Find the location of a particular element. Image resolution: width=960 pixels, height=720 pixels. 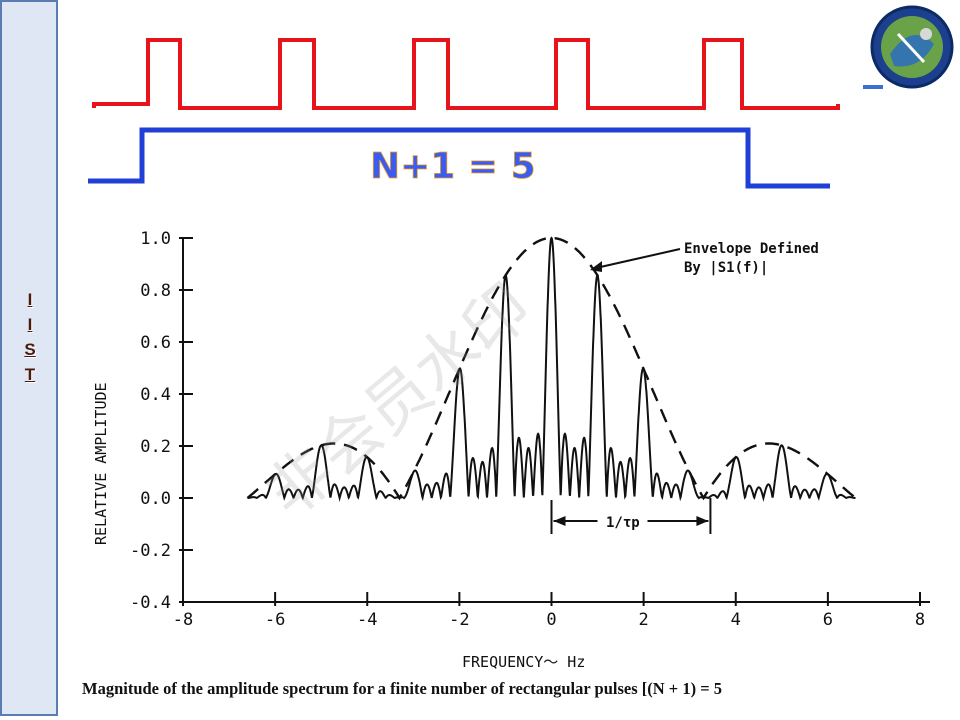

y-tick-label: 0.4 is located at coordinates (155, 395).